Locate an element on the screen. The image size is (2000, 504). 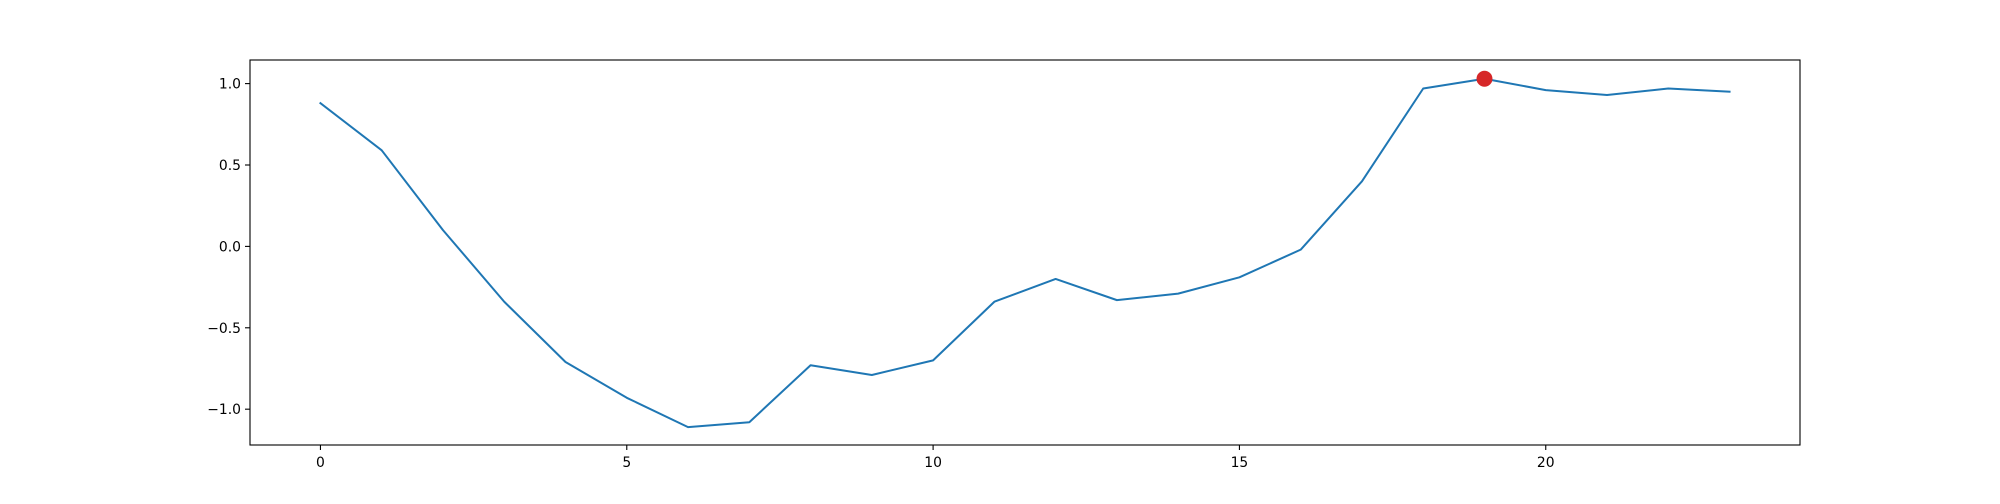
marker-layer is located at coordinates (1484, 78).